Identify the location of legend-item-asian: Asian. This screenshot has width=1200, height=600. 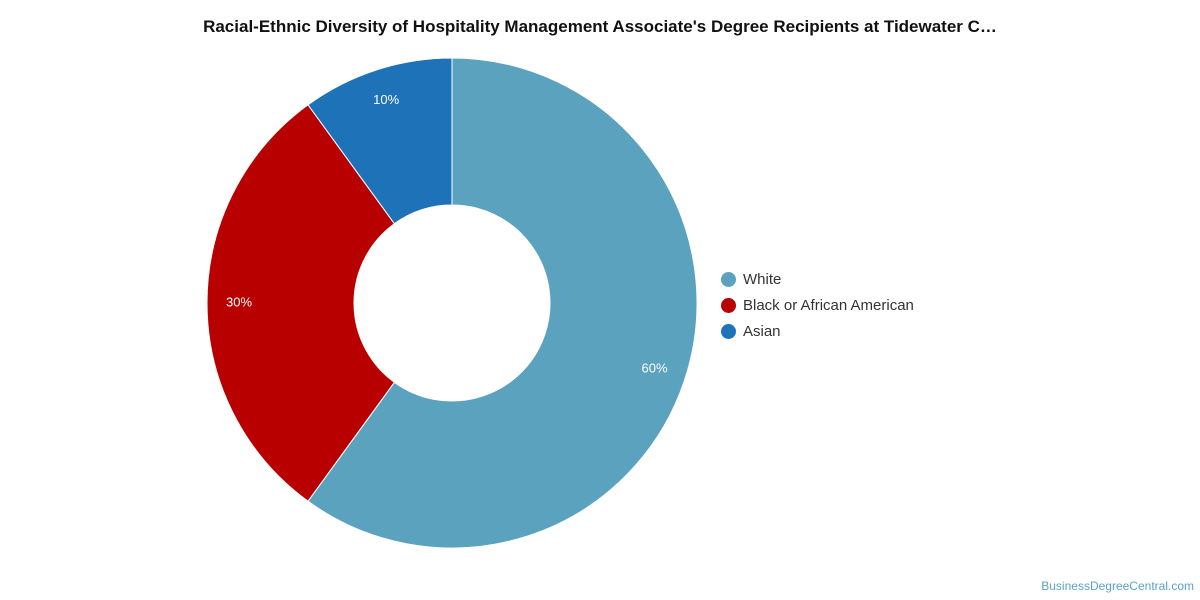
(817, 331).